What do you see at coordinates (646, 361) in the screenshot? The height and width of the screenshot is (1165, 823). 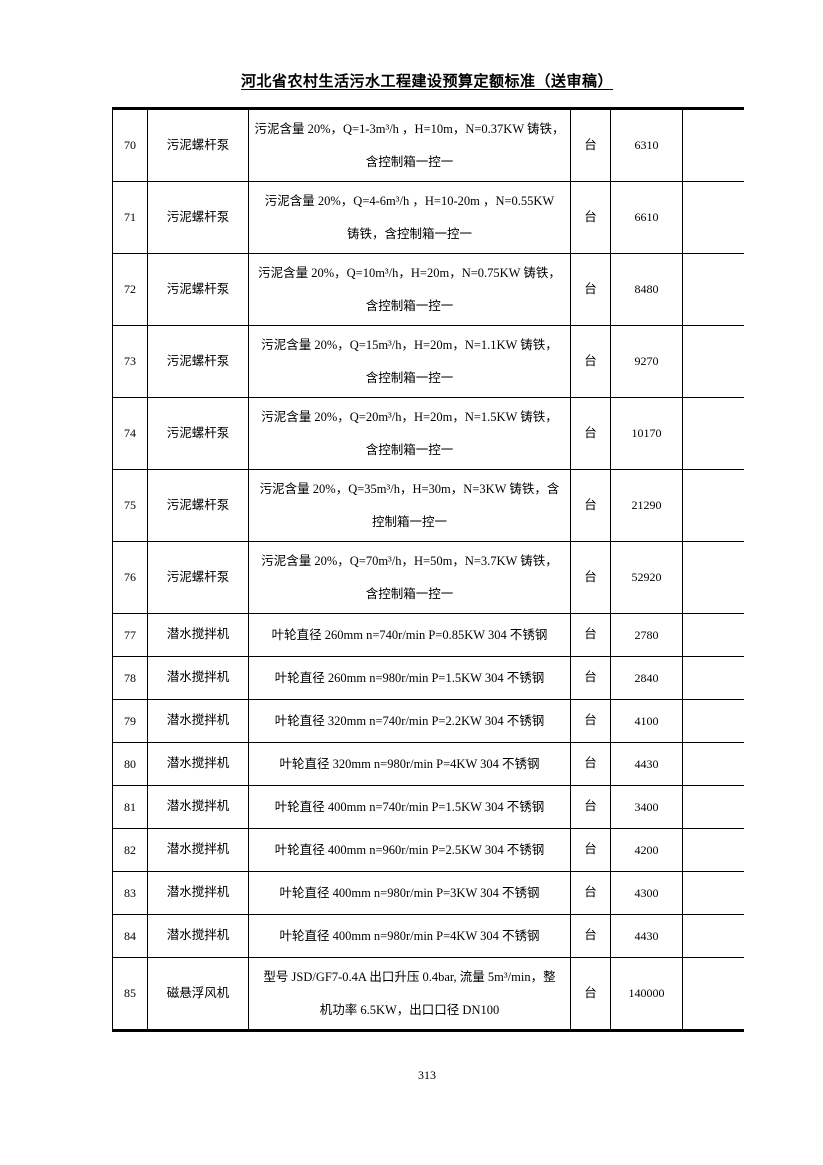 I see `item-price-cell: 9270` at bounding box center [646, 361].